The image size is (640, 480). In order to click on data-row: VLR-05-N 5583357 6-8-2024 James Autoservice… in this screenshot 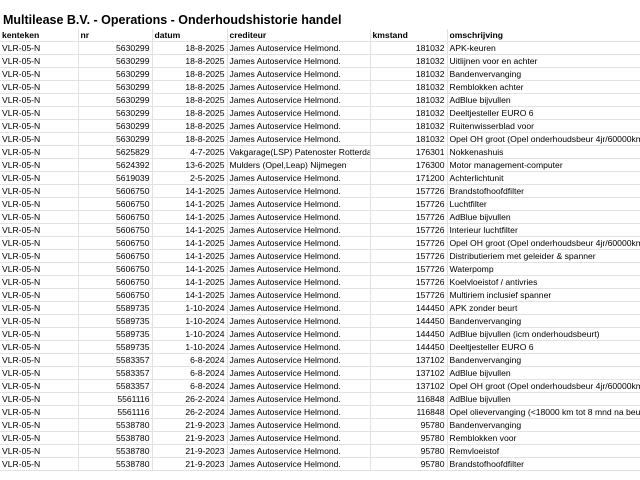, I will do `click(320, 373)`.